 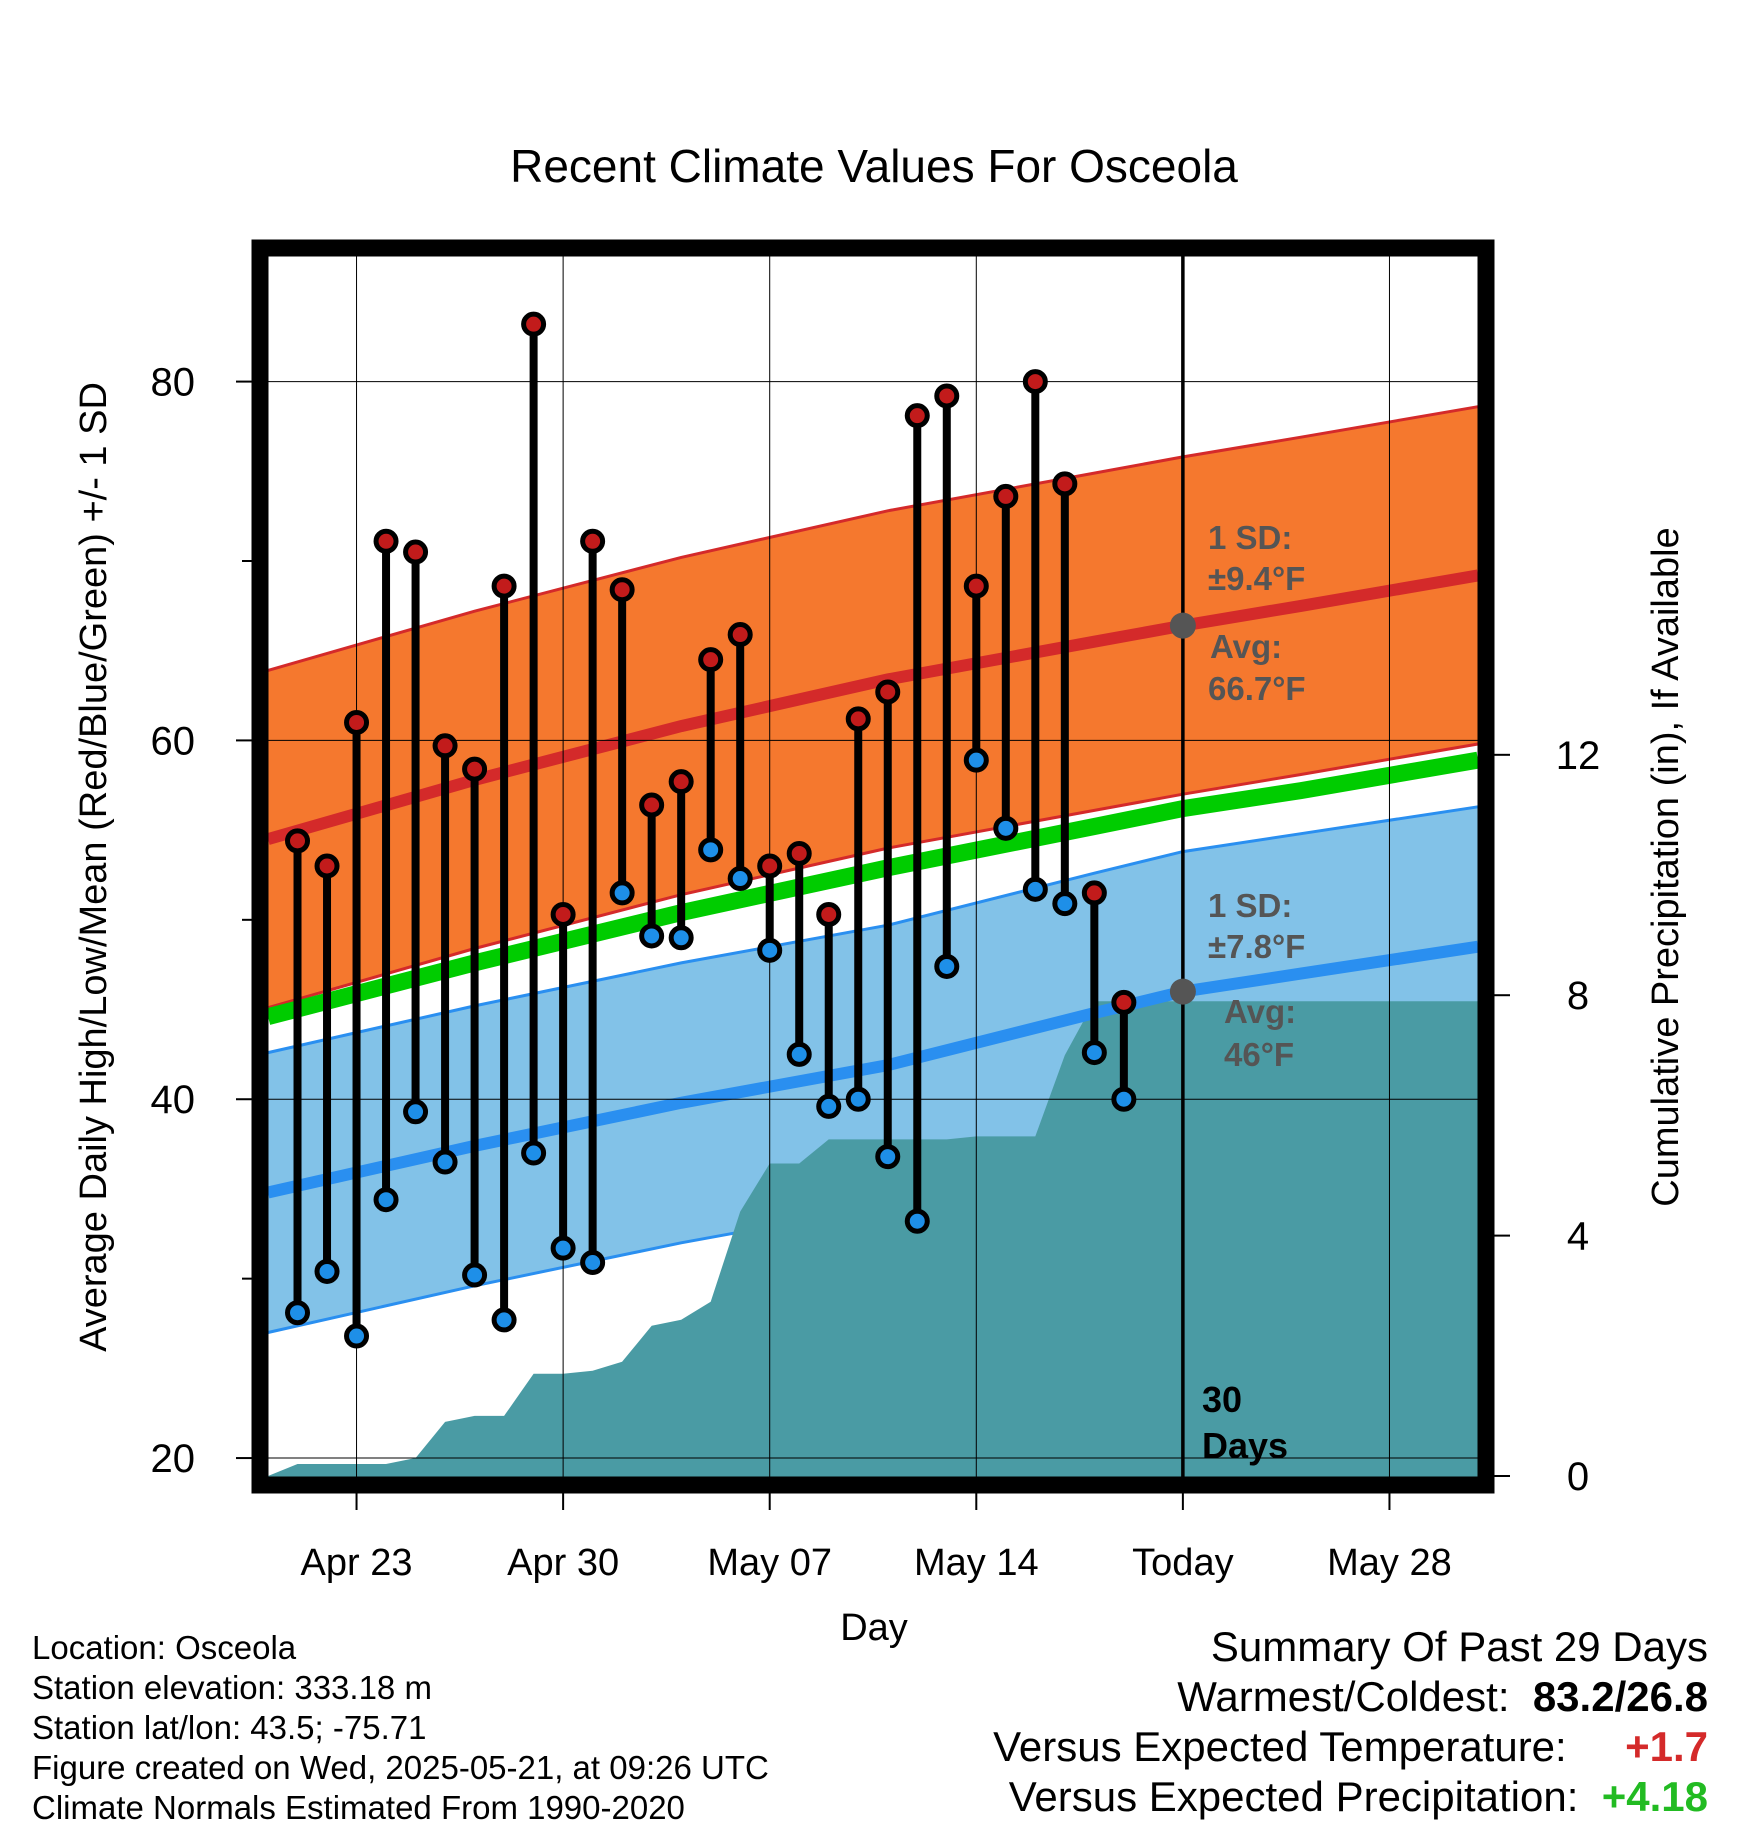 I want to click on chart-title: Recent Climate Values For Osceola, so click(x=874, y=166).